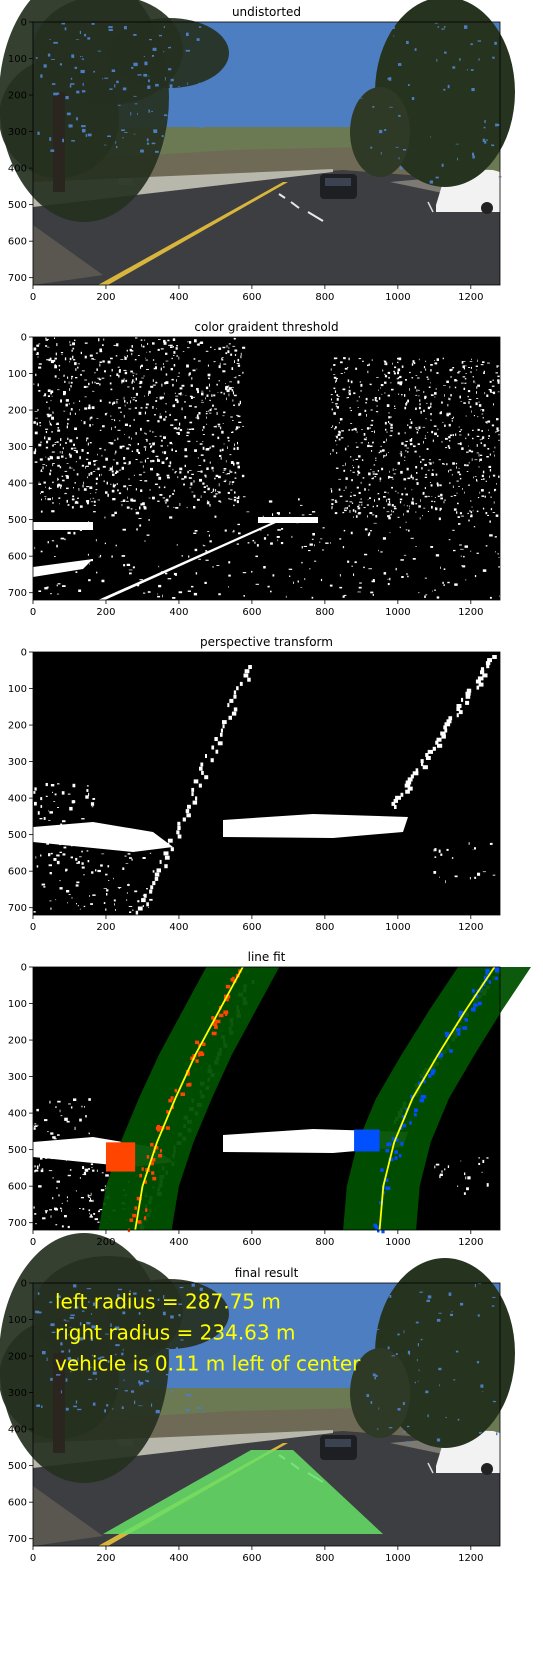 This screenshot has height=1678, width=543. Describe the element at coordinates (24, 1284) in the screenshot. I see `y-tick-label: 0` at that location.